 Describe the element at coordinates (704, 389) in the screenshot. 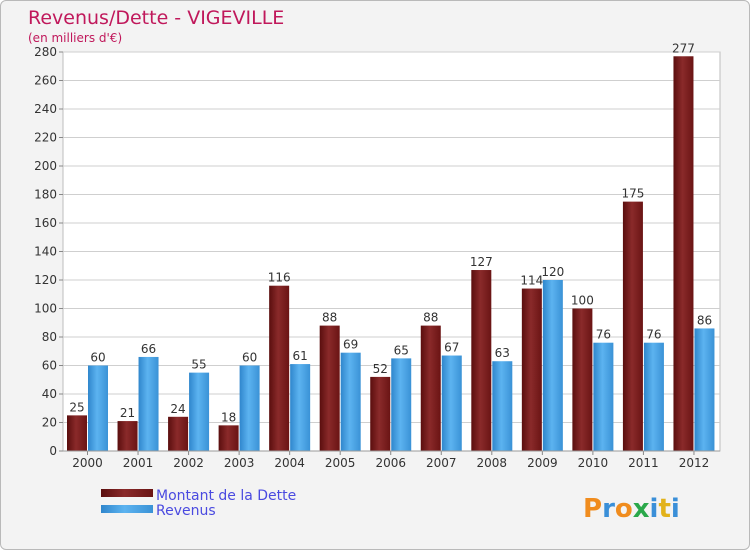

I see `bar-revenus-2012` at that location.